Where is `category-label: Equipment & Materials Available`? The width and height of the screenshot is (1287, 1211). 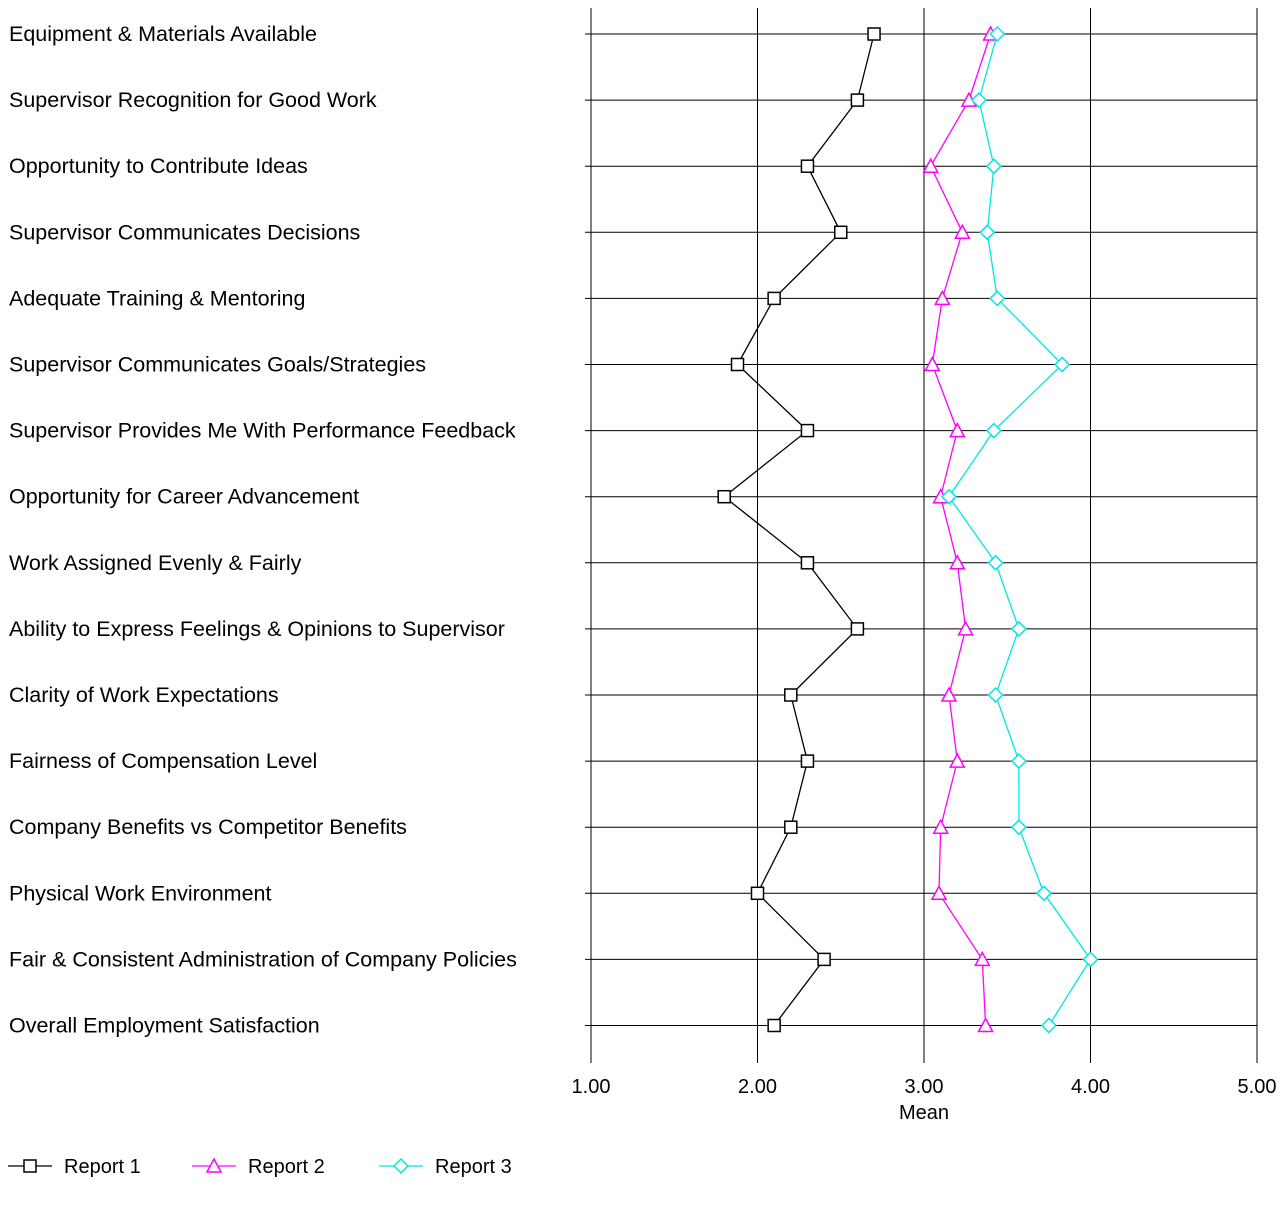 category-label: Equipment & Materials Available is located at coordinates (163, 34).